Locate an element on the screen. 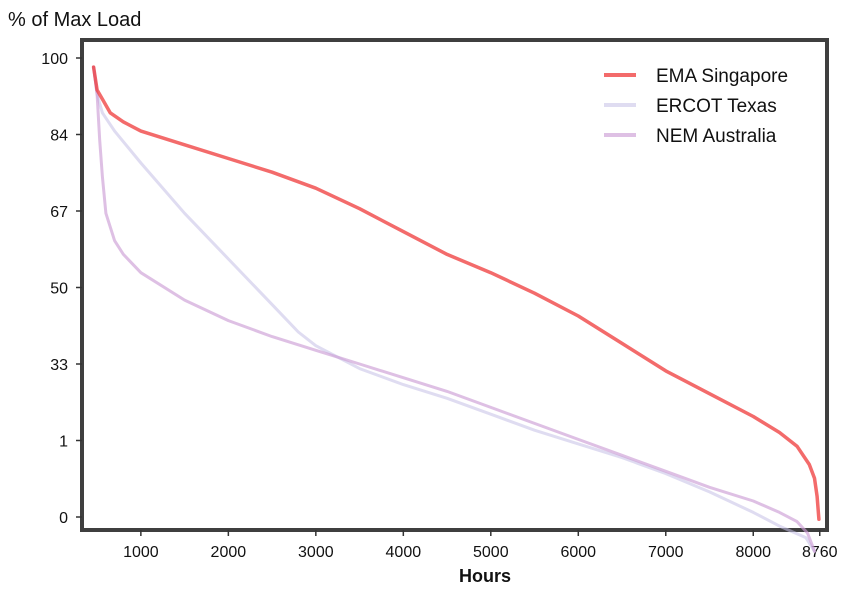  y-tick-label: 84 is located at coordinates (59, 136).